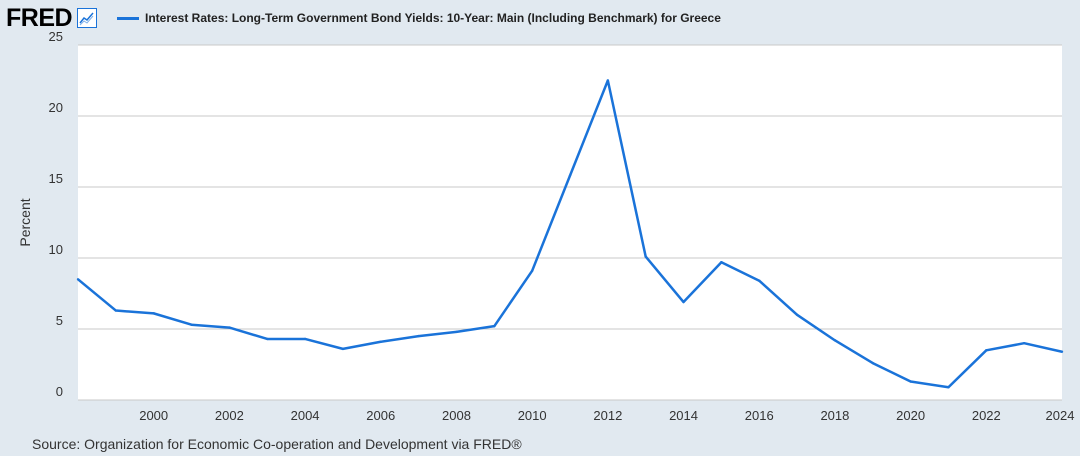  What do you see at coordinates (1060, 415) in the screenshot?
I see `x-tick-label: 2024` at bounding box center [1060, 415].